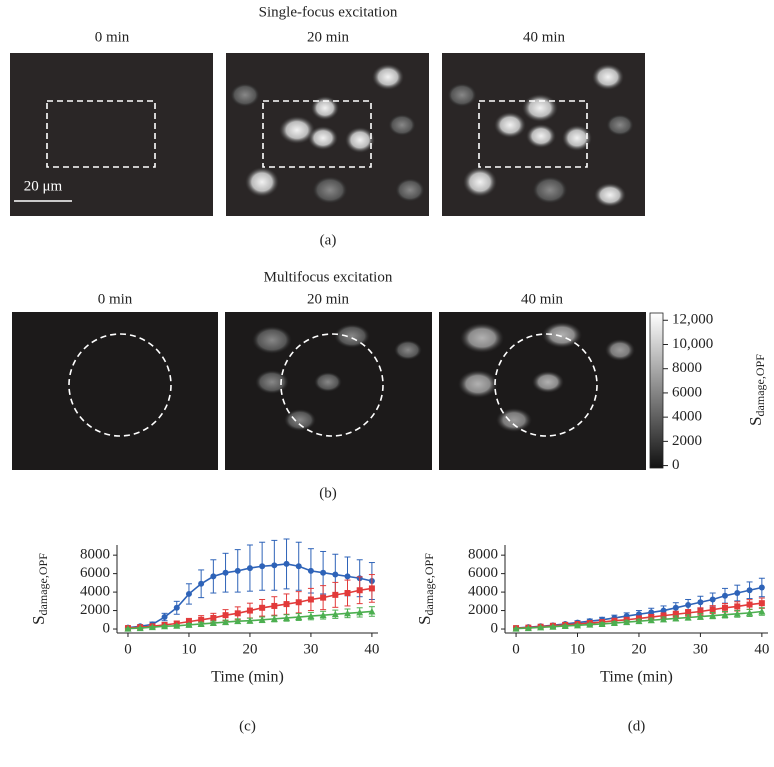  I want to click on colorbar-tick-label: 12,000, so click(692, 320).